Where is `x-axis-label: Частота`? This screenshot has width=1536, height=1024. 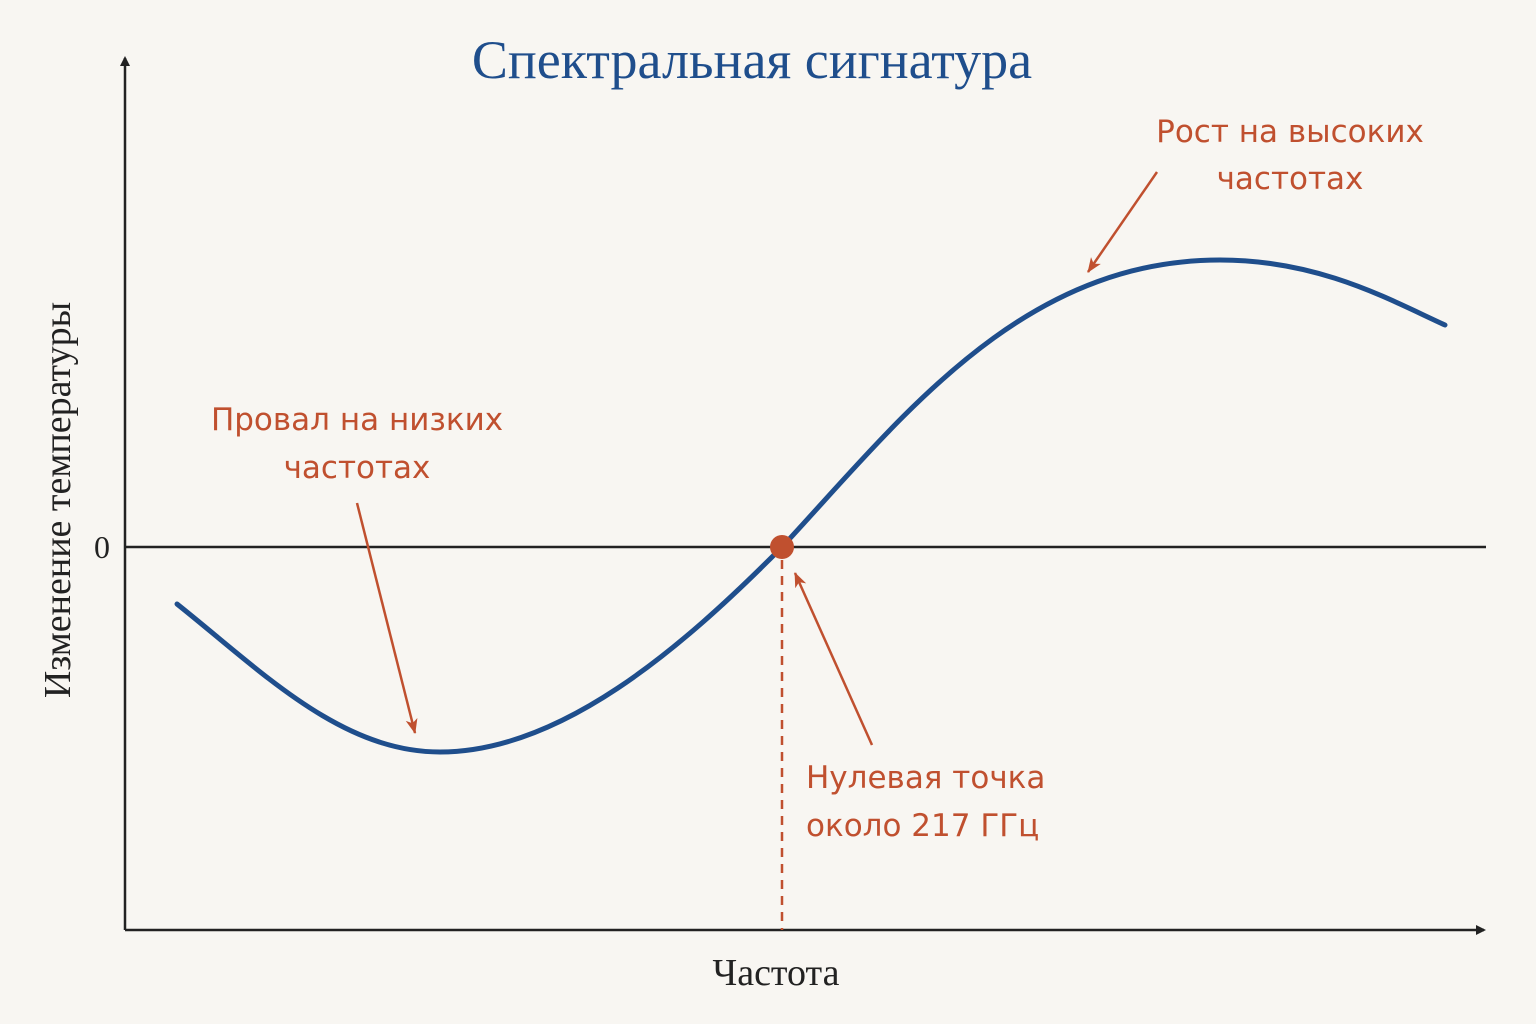 x-axis-label: Частота is located at coordinates (776, 973).